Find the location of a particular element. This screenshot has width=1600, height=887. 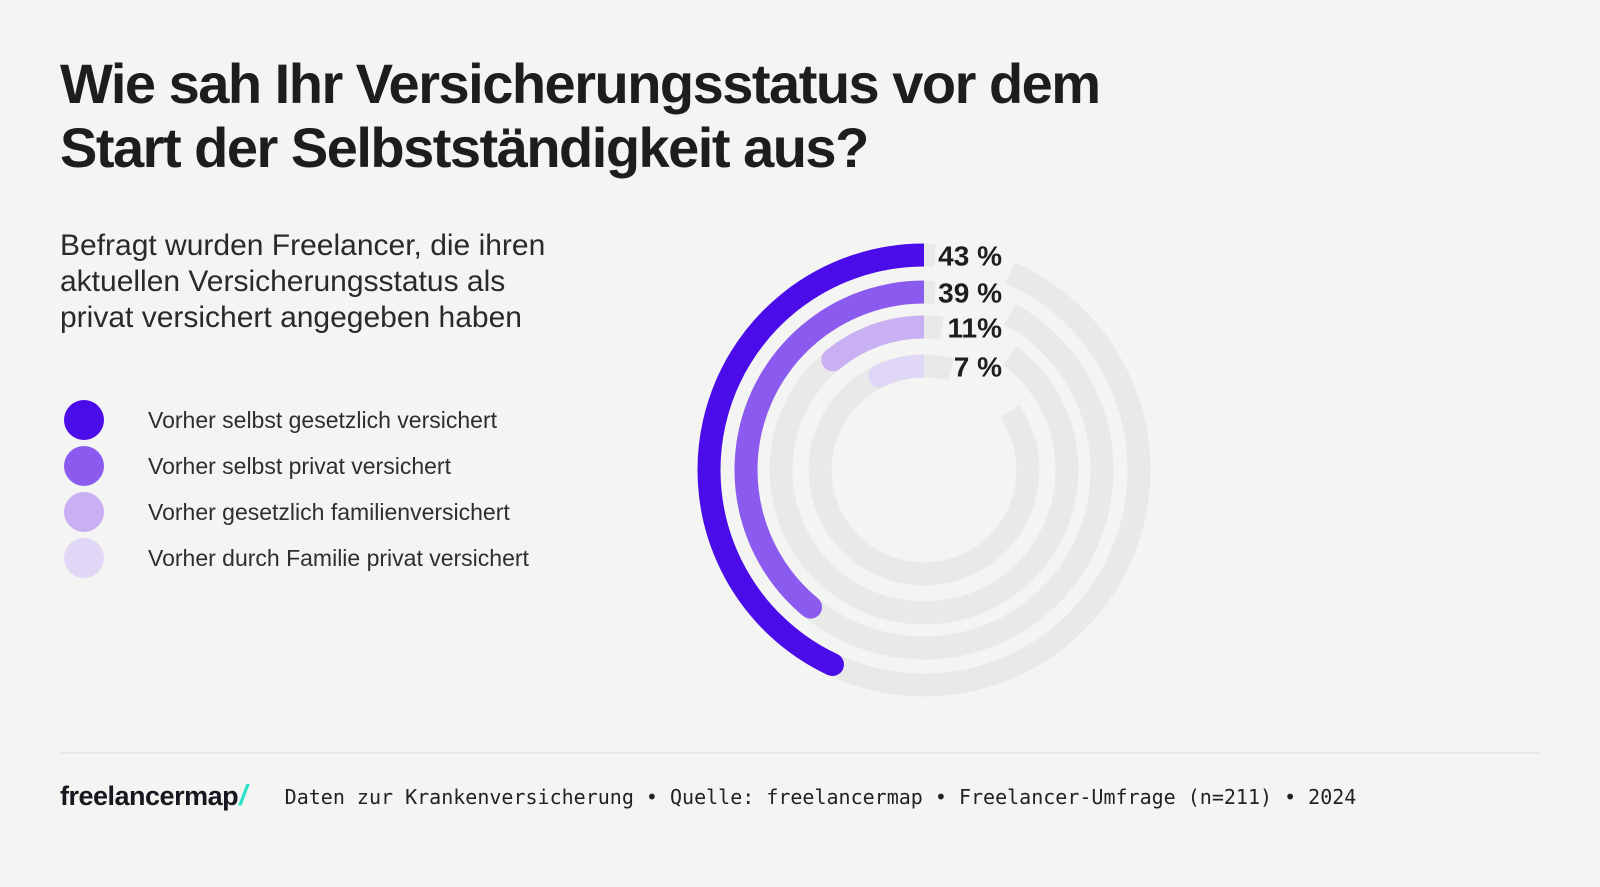

legend-item-label: Vorher selbst privat versichert is located at coordinates (299, 465).